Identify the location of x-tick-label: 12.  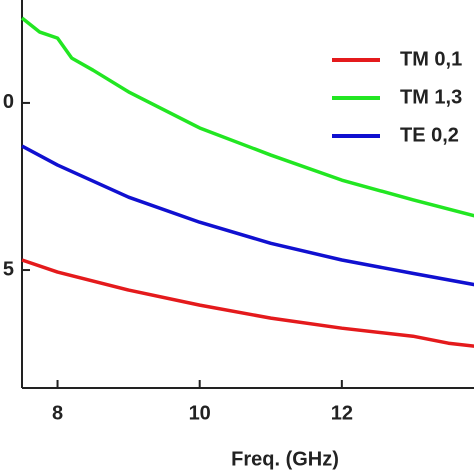
(342, 413).